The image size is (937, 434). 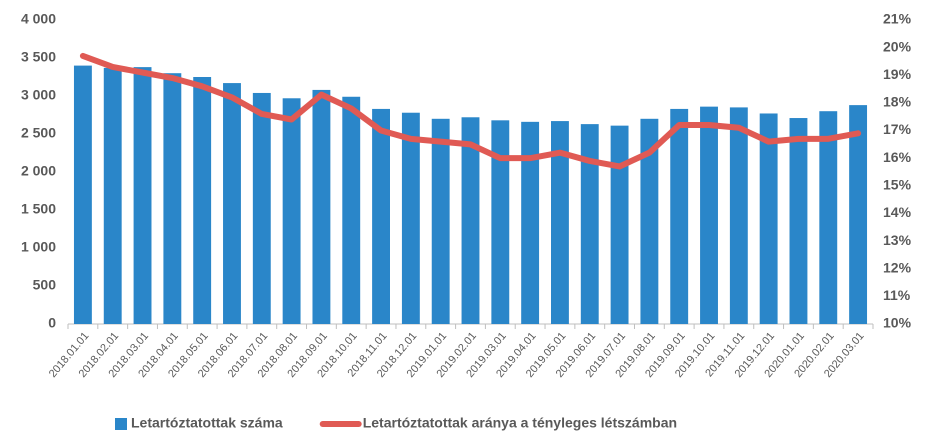 I want to click on y2ticks-label: 18%, so click(x=897, y=102).